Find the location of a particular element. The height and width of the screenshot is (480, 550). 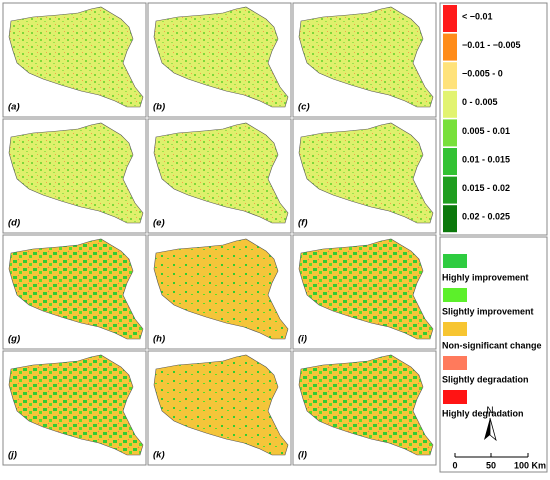

map-panel: (k) is located at coordinates (219, 408).